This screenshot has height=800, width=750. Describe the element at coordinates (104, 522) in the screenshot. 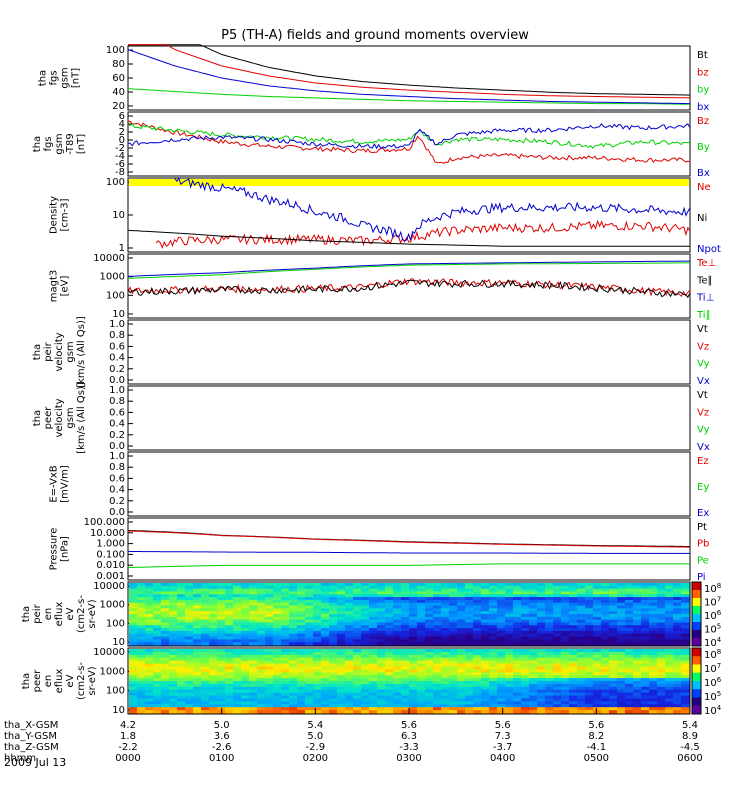

I see `ytick-pressure: 100.000` at that location.